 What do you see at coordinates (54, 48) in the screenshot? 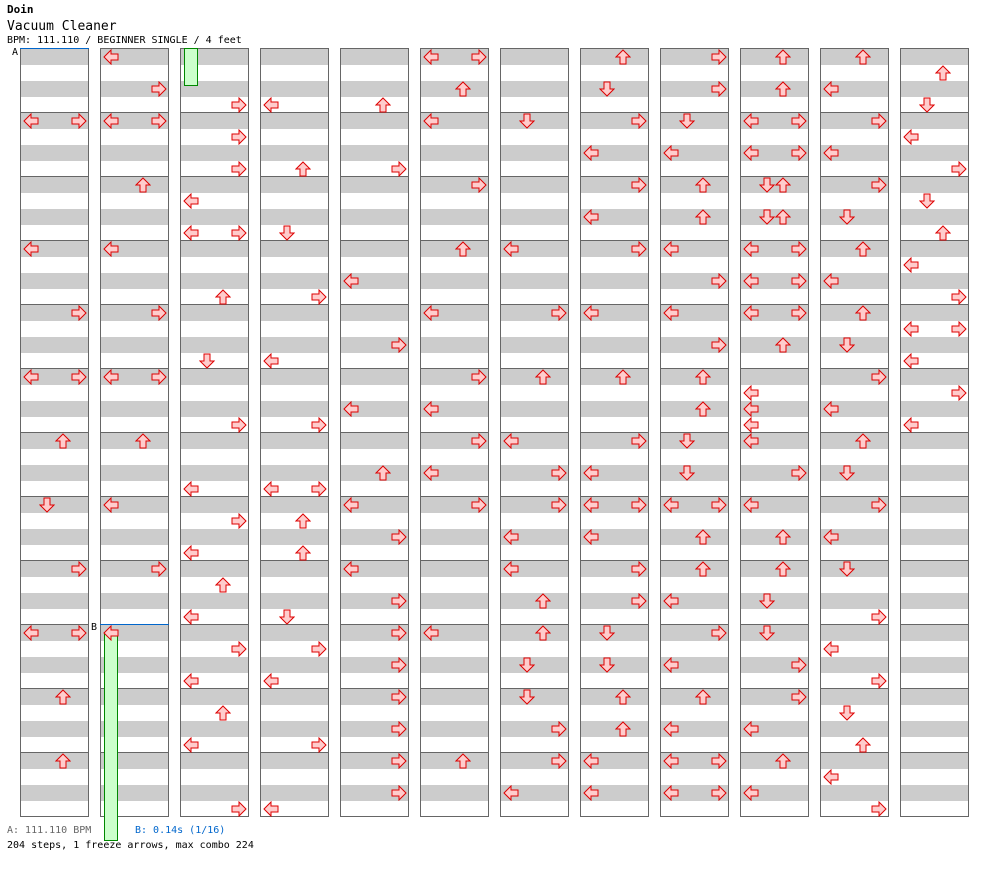
I see `marker-a-line` at bounding box center [54, 48].